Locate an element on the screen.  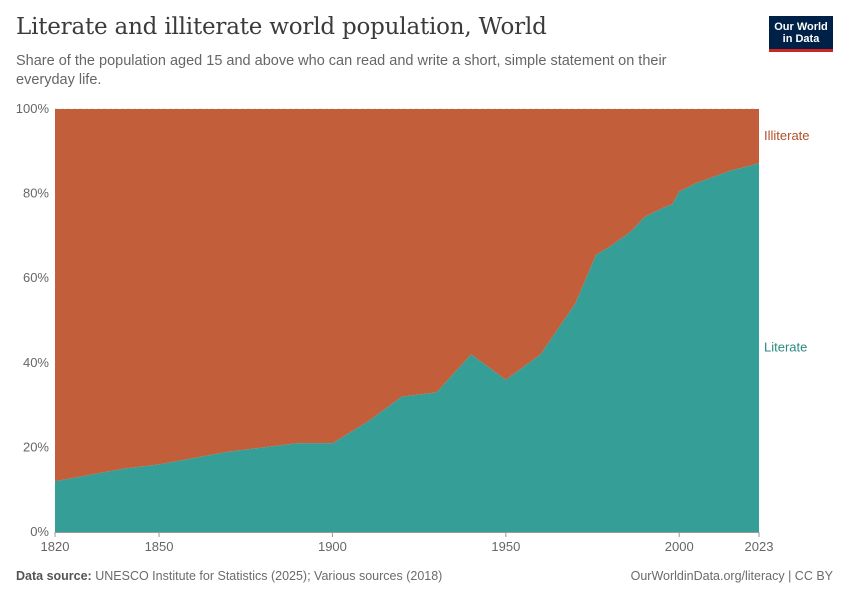
source-label: Data source: is located at coordinates (54, 576).